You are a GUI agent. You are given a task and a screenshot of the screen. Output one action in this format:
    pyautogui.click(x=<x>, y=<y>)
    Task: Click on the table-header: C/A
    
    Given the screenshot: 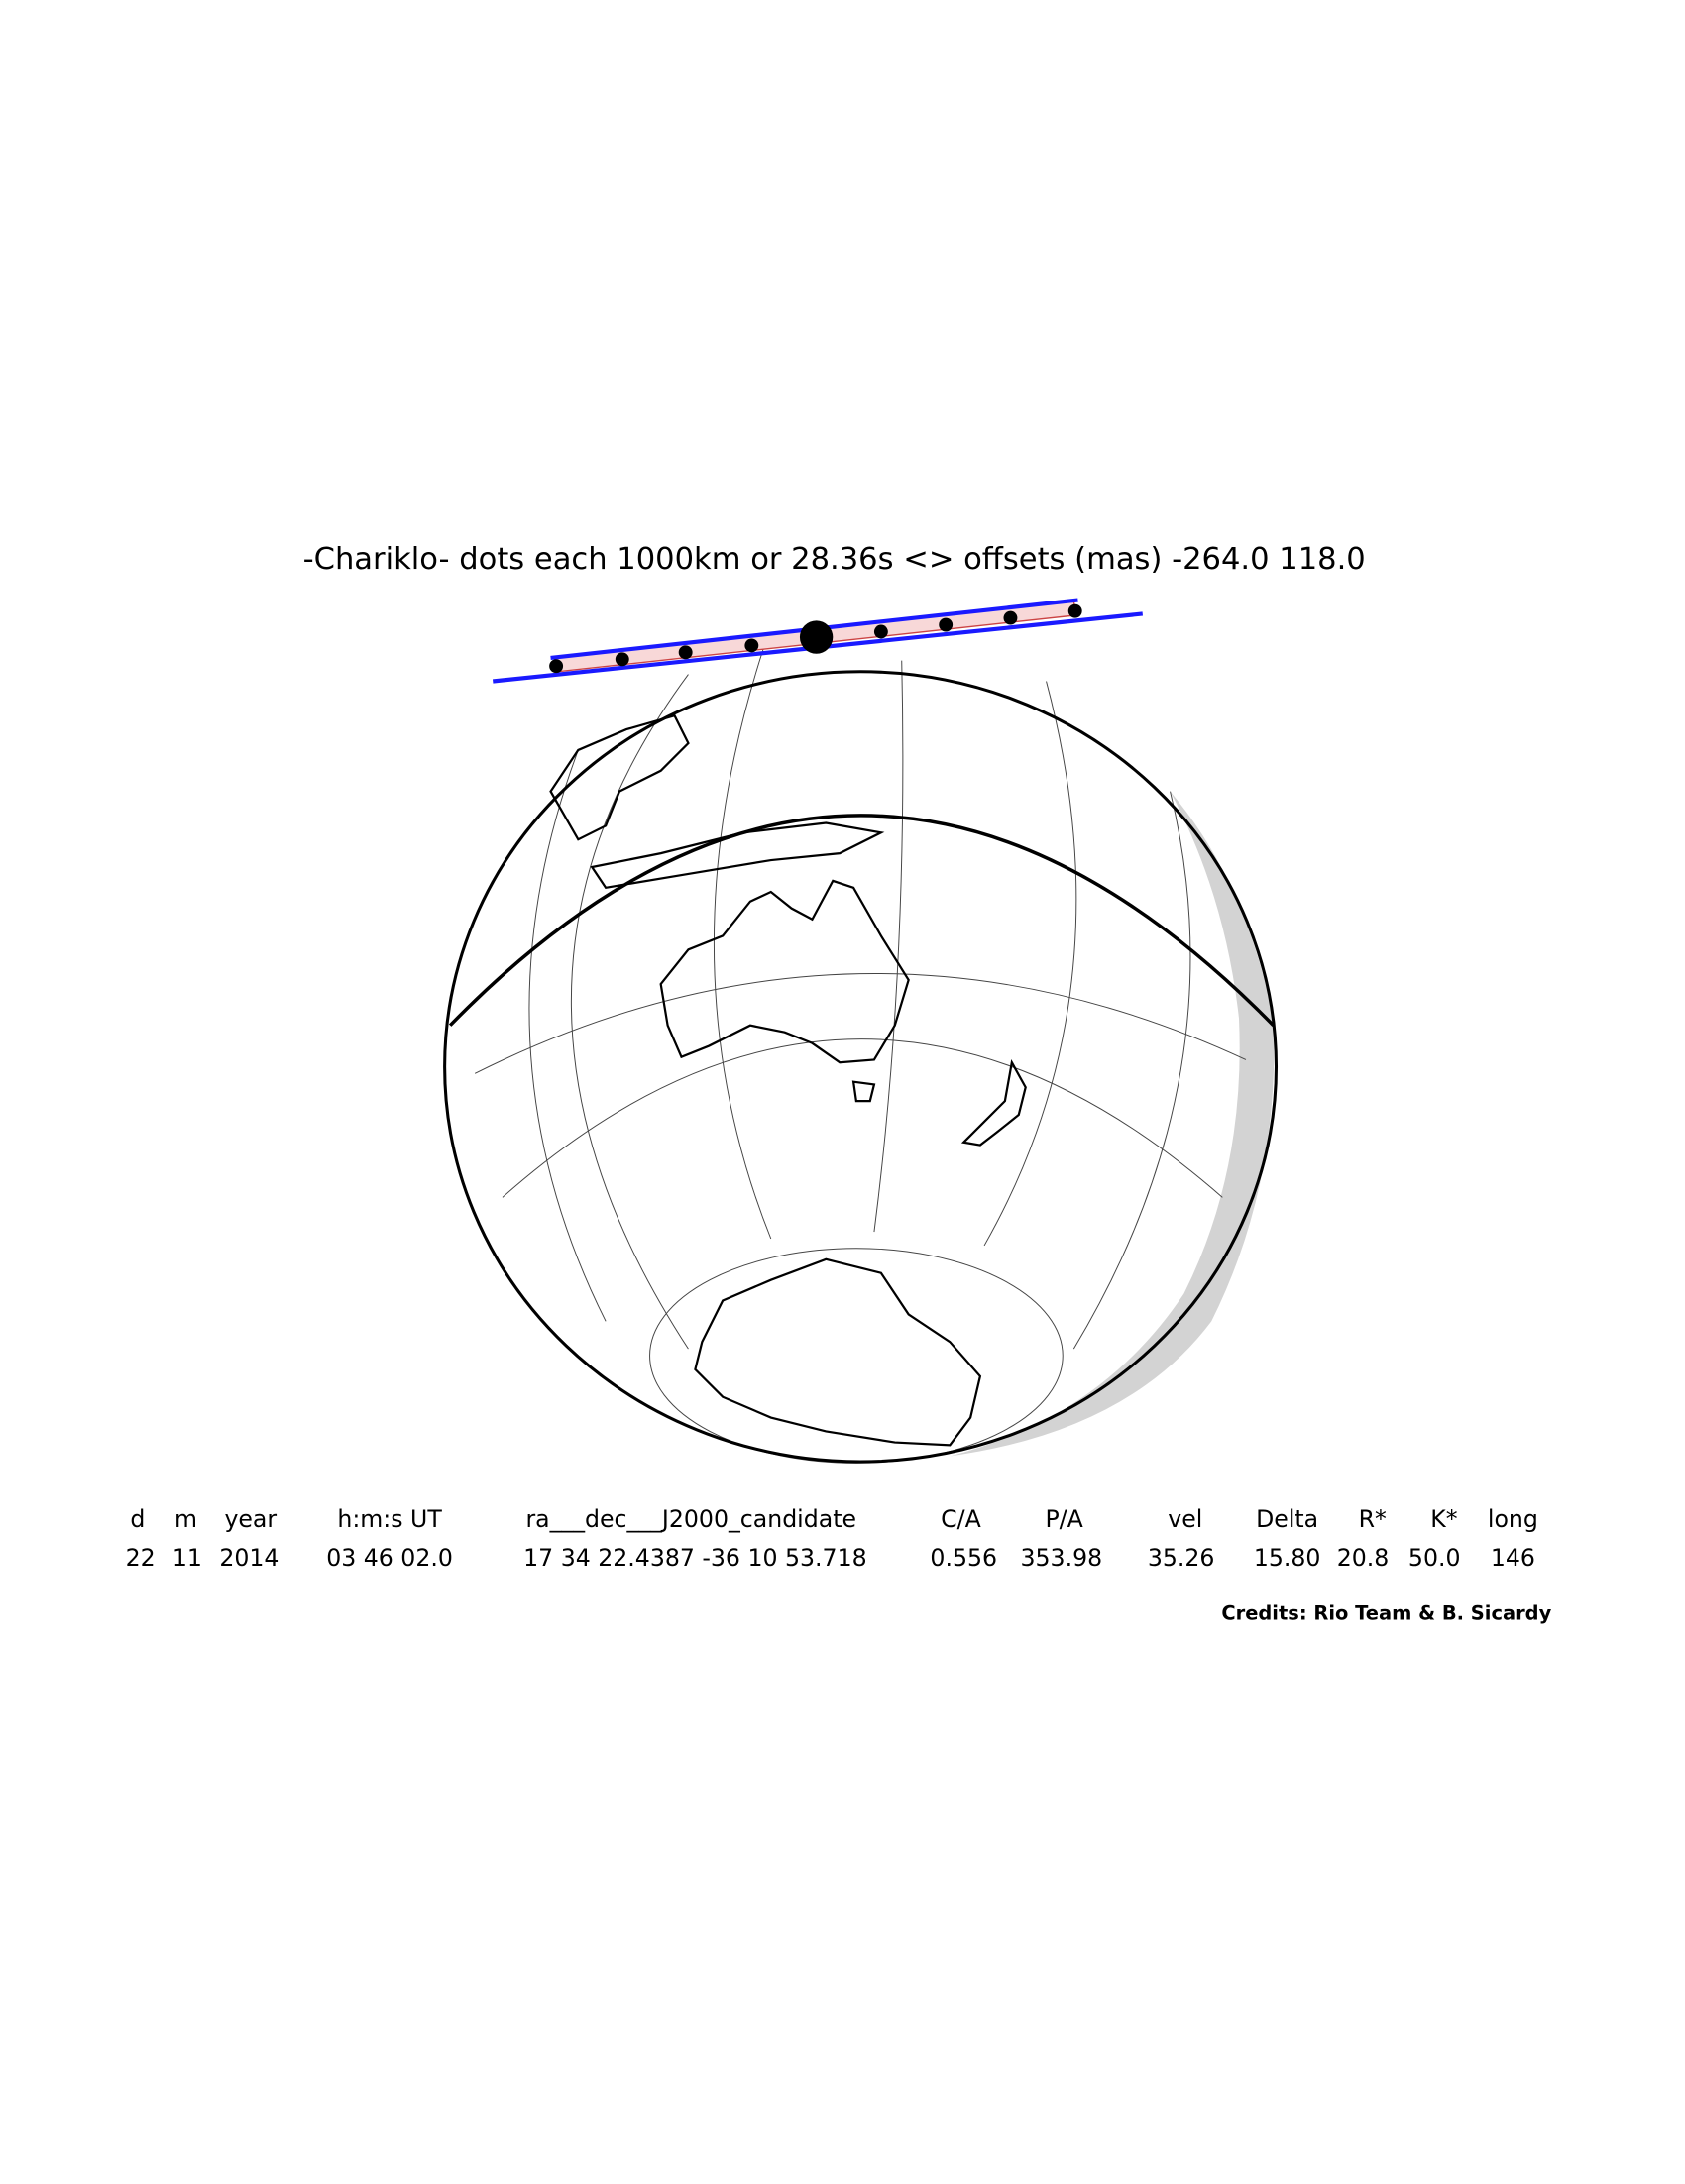 What is the action you would take?
    pyautogui.click(x=961, y=1519)
    